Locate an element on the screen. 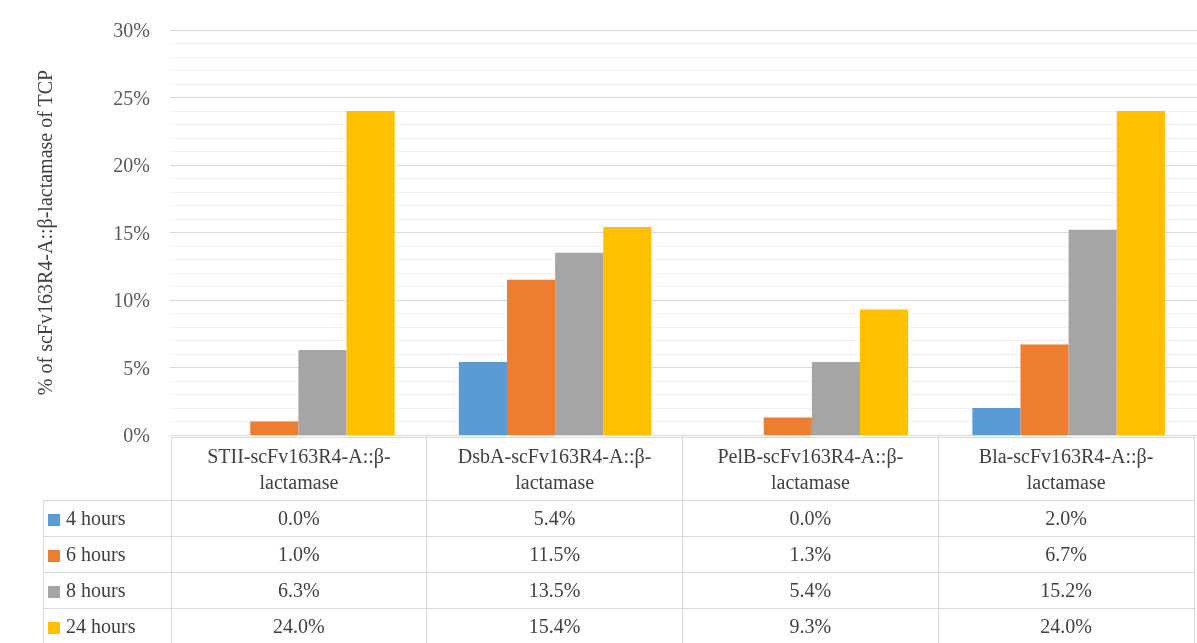  x-tick-label: DsbA-scFv163R4-A::β-lactamase is located at coordinates (554, 469).